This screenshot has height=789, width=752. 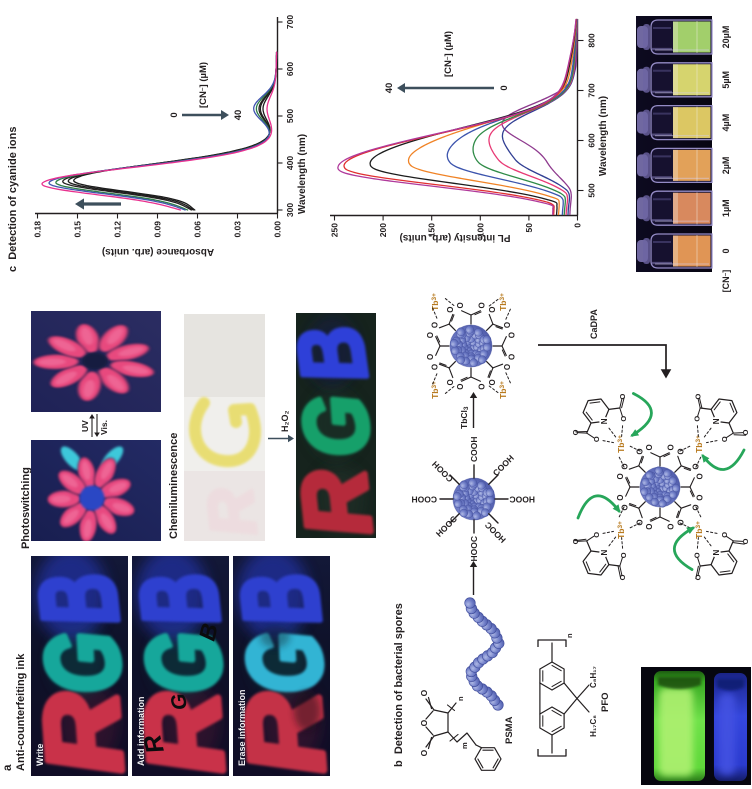 I want to click on svg-text: 0.18, so click(x=38, y=229).